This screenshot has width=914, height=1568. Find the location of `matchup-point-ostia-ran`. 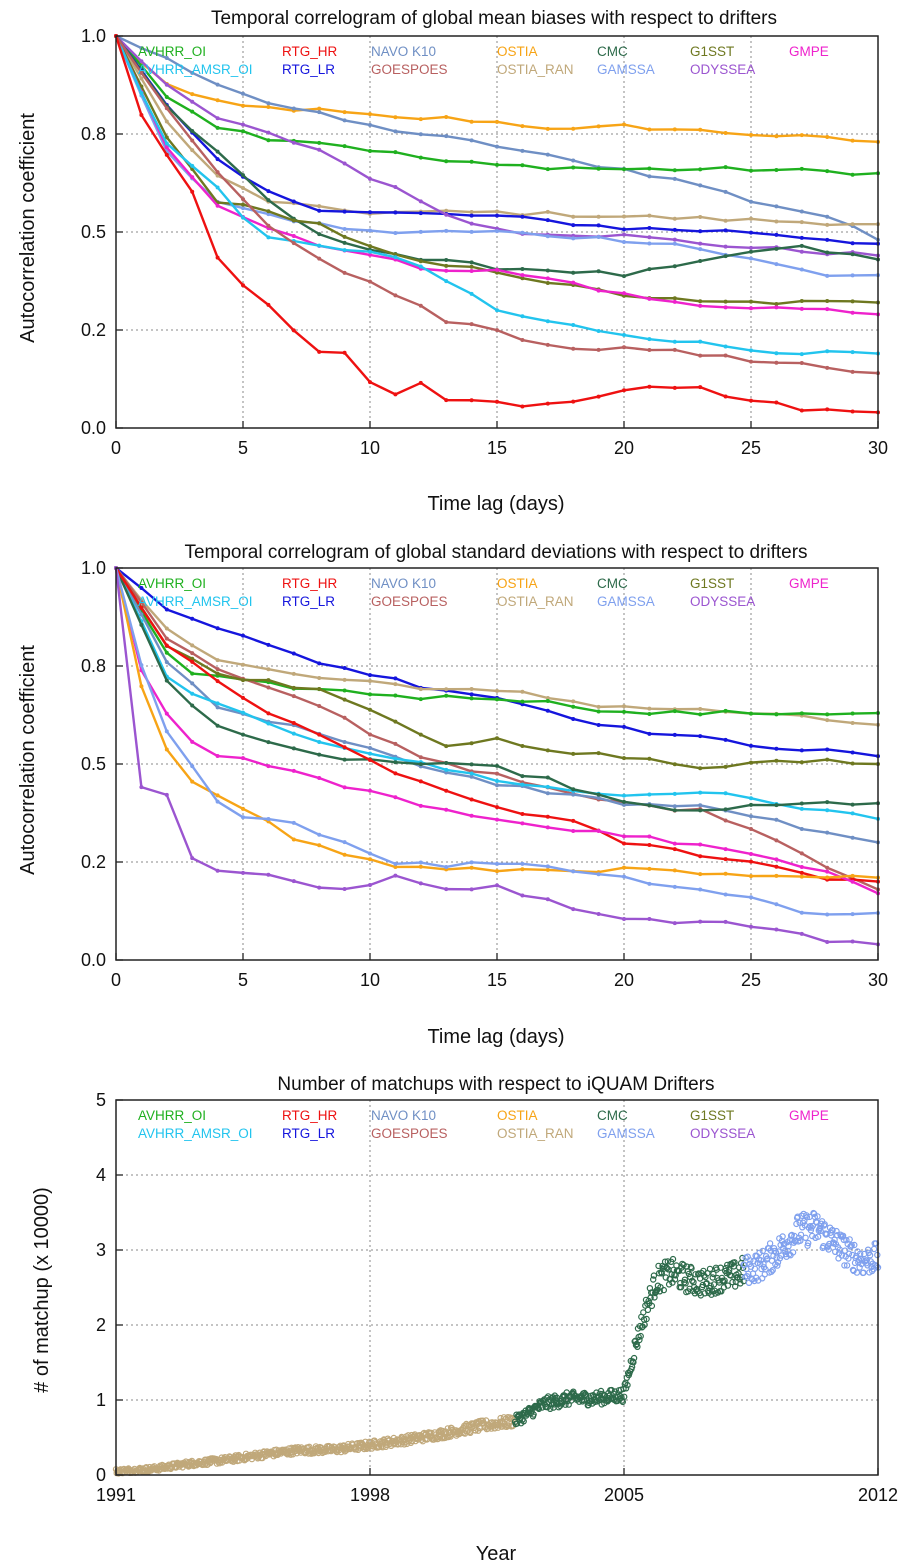

matchup-point-ostia-ran is located at coordinates (510, 1419).